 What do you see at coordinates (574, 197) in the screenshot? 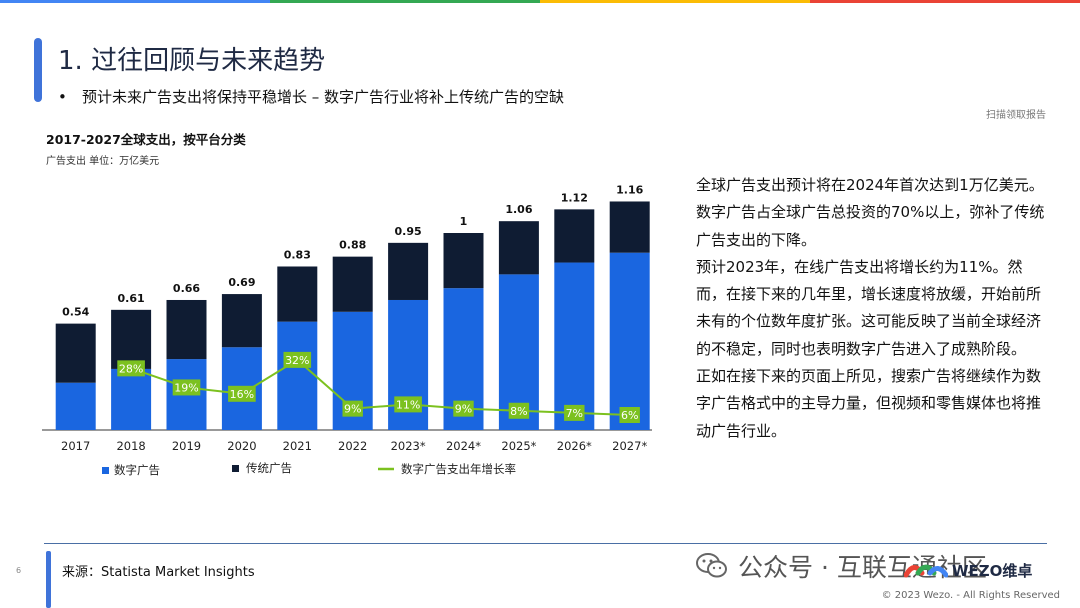
I see `total-label-9: 1.12` at bounding box center [574, 197].